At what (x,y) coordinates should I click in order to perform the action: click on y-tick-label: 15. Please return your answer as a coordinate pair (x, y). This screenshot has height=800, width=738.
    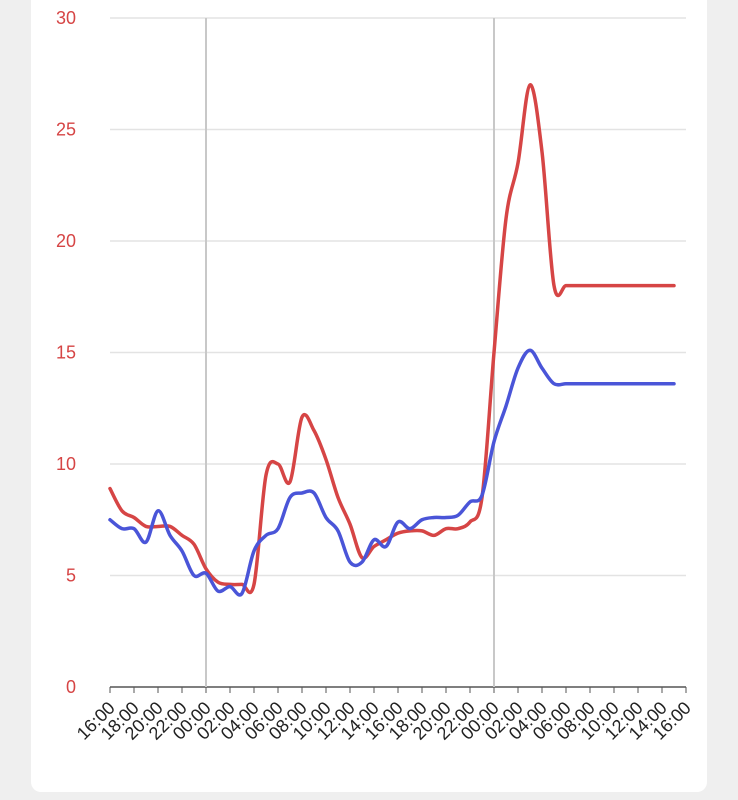
    Looking at the image, I should click on (66, 353).